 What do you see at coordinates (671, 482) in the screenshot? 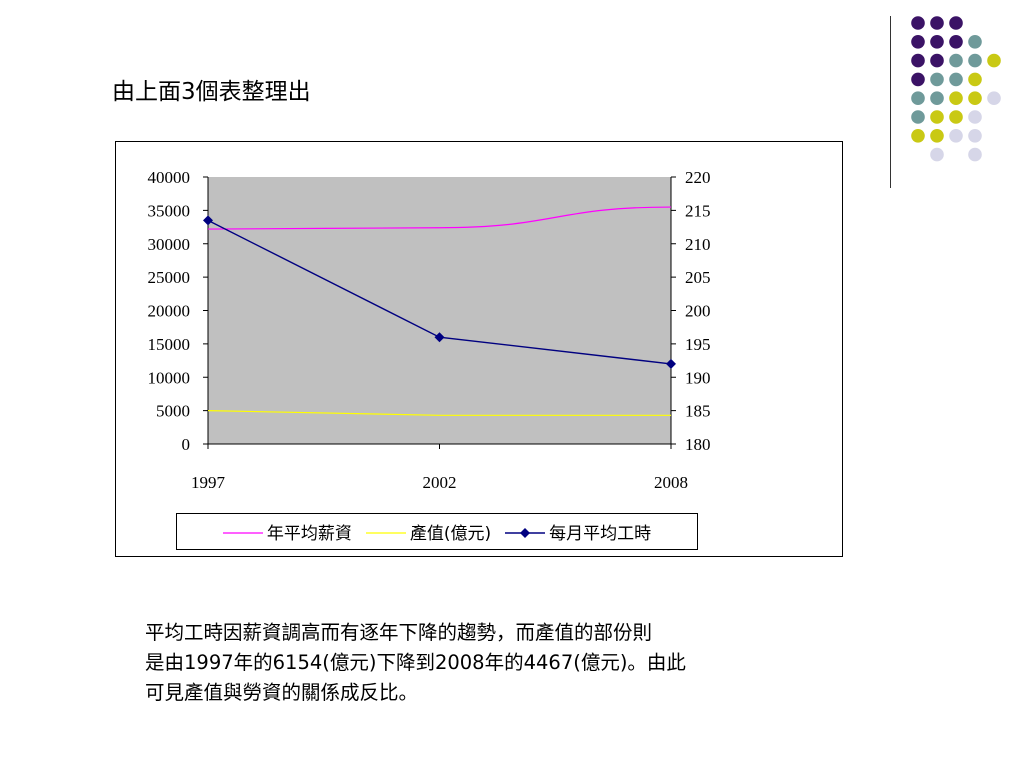
I see `x-axis-tick-label: 2008` at bounding box center [671, 482].